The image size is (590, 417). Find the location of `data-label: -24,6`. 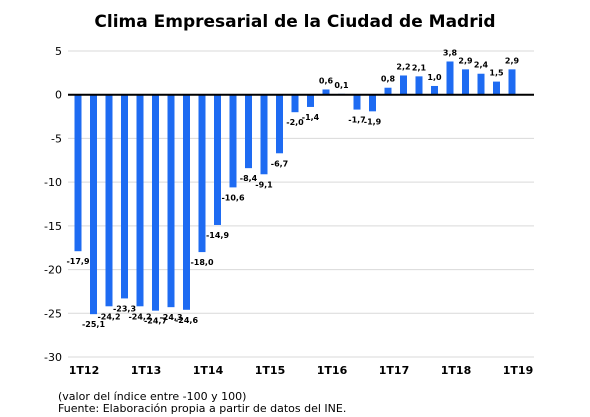

data-label: -24,6 is located at coordinates (186, 320).